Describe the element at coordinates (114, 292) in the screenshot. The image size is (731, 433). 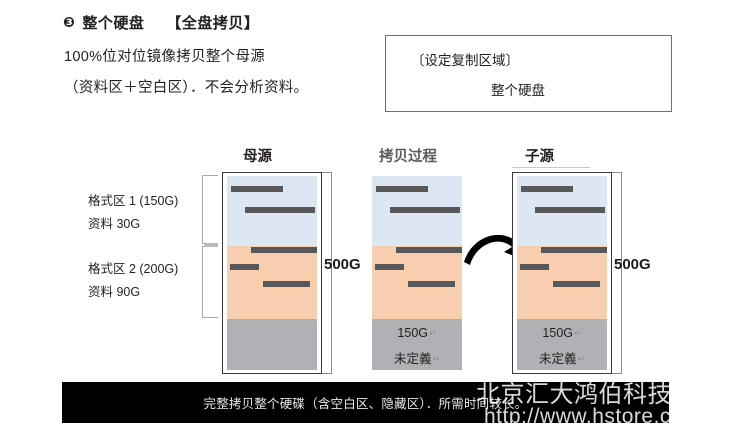
I see `zone2-data-label: 资料 90G` at that location.